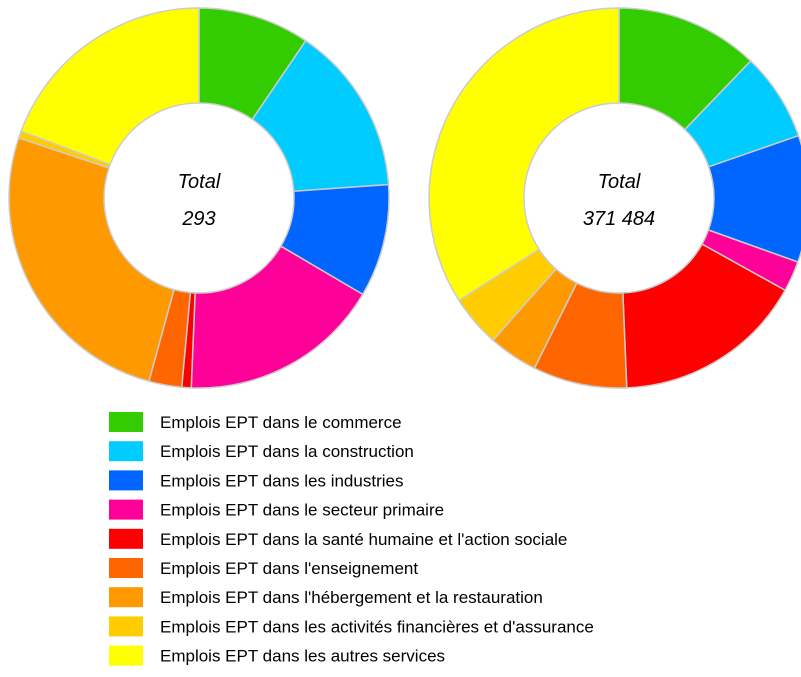 This screenshot has height=677, width=801. Describe the element at coordinates (619, 219) in the screenshot. I see `center-total: 371 484` at that location.